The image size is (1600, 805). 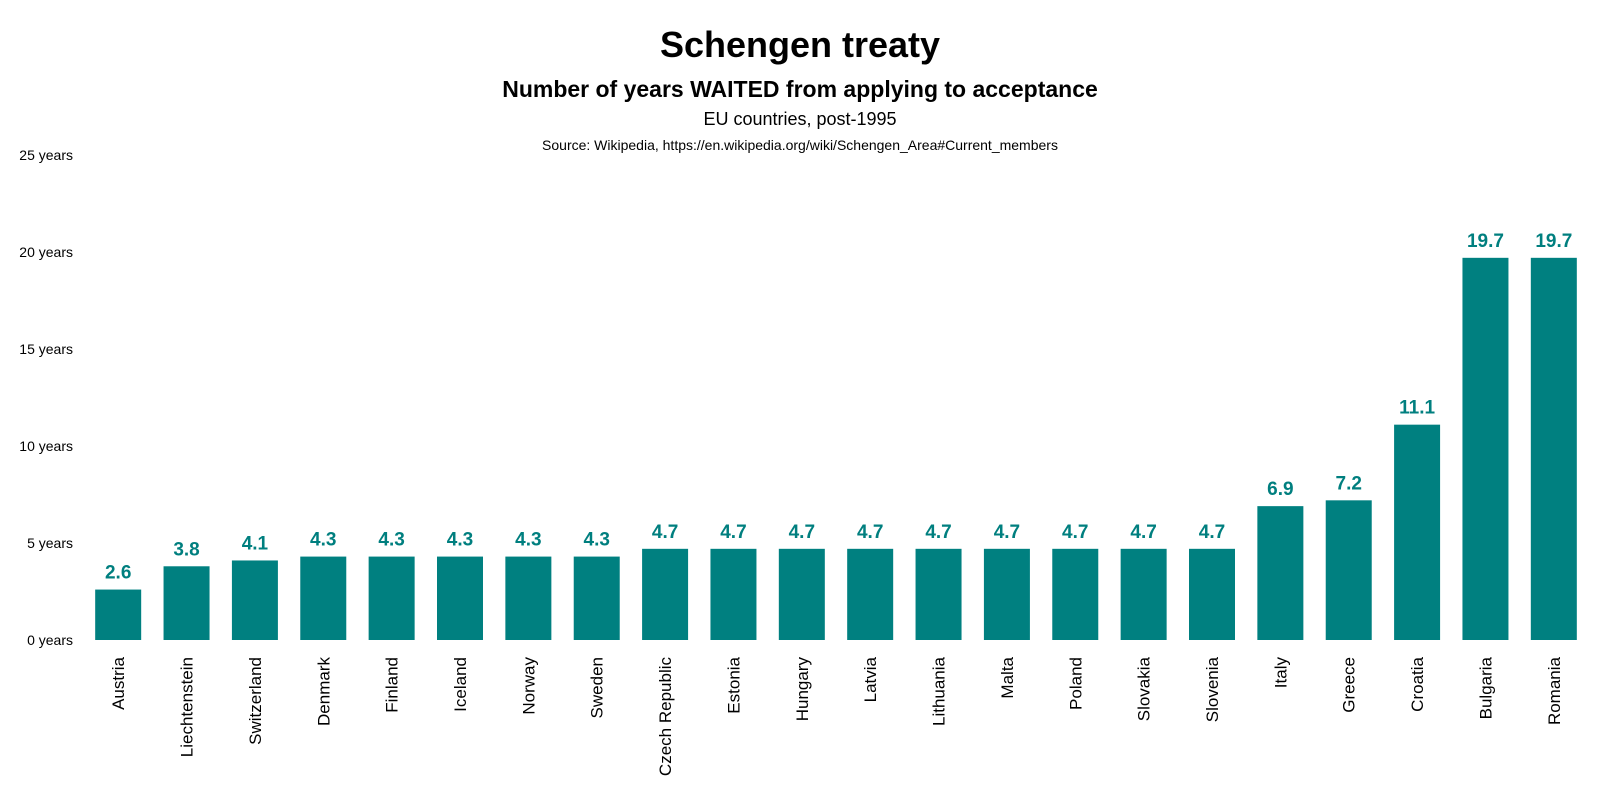 I want to click on y-tick-label: 20 years, so click(x=46, y=252).